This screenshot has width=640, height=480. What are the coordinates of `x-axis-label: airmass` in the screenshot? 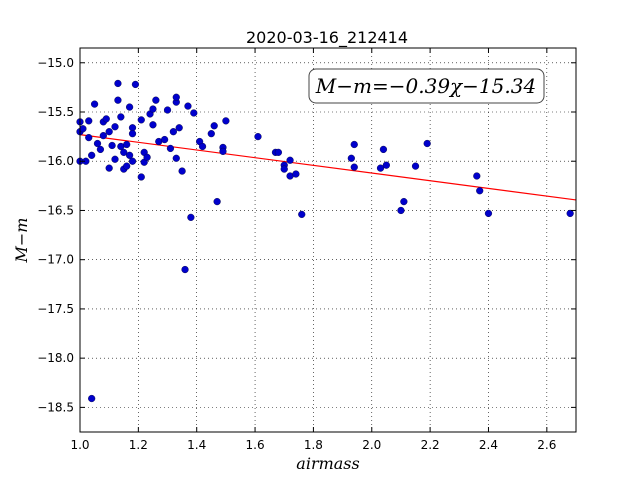 It's located at (327, 463).